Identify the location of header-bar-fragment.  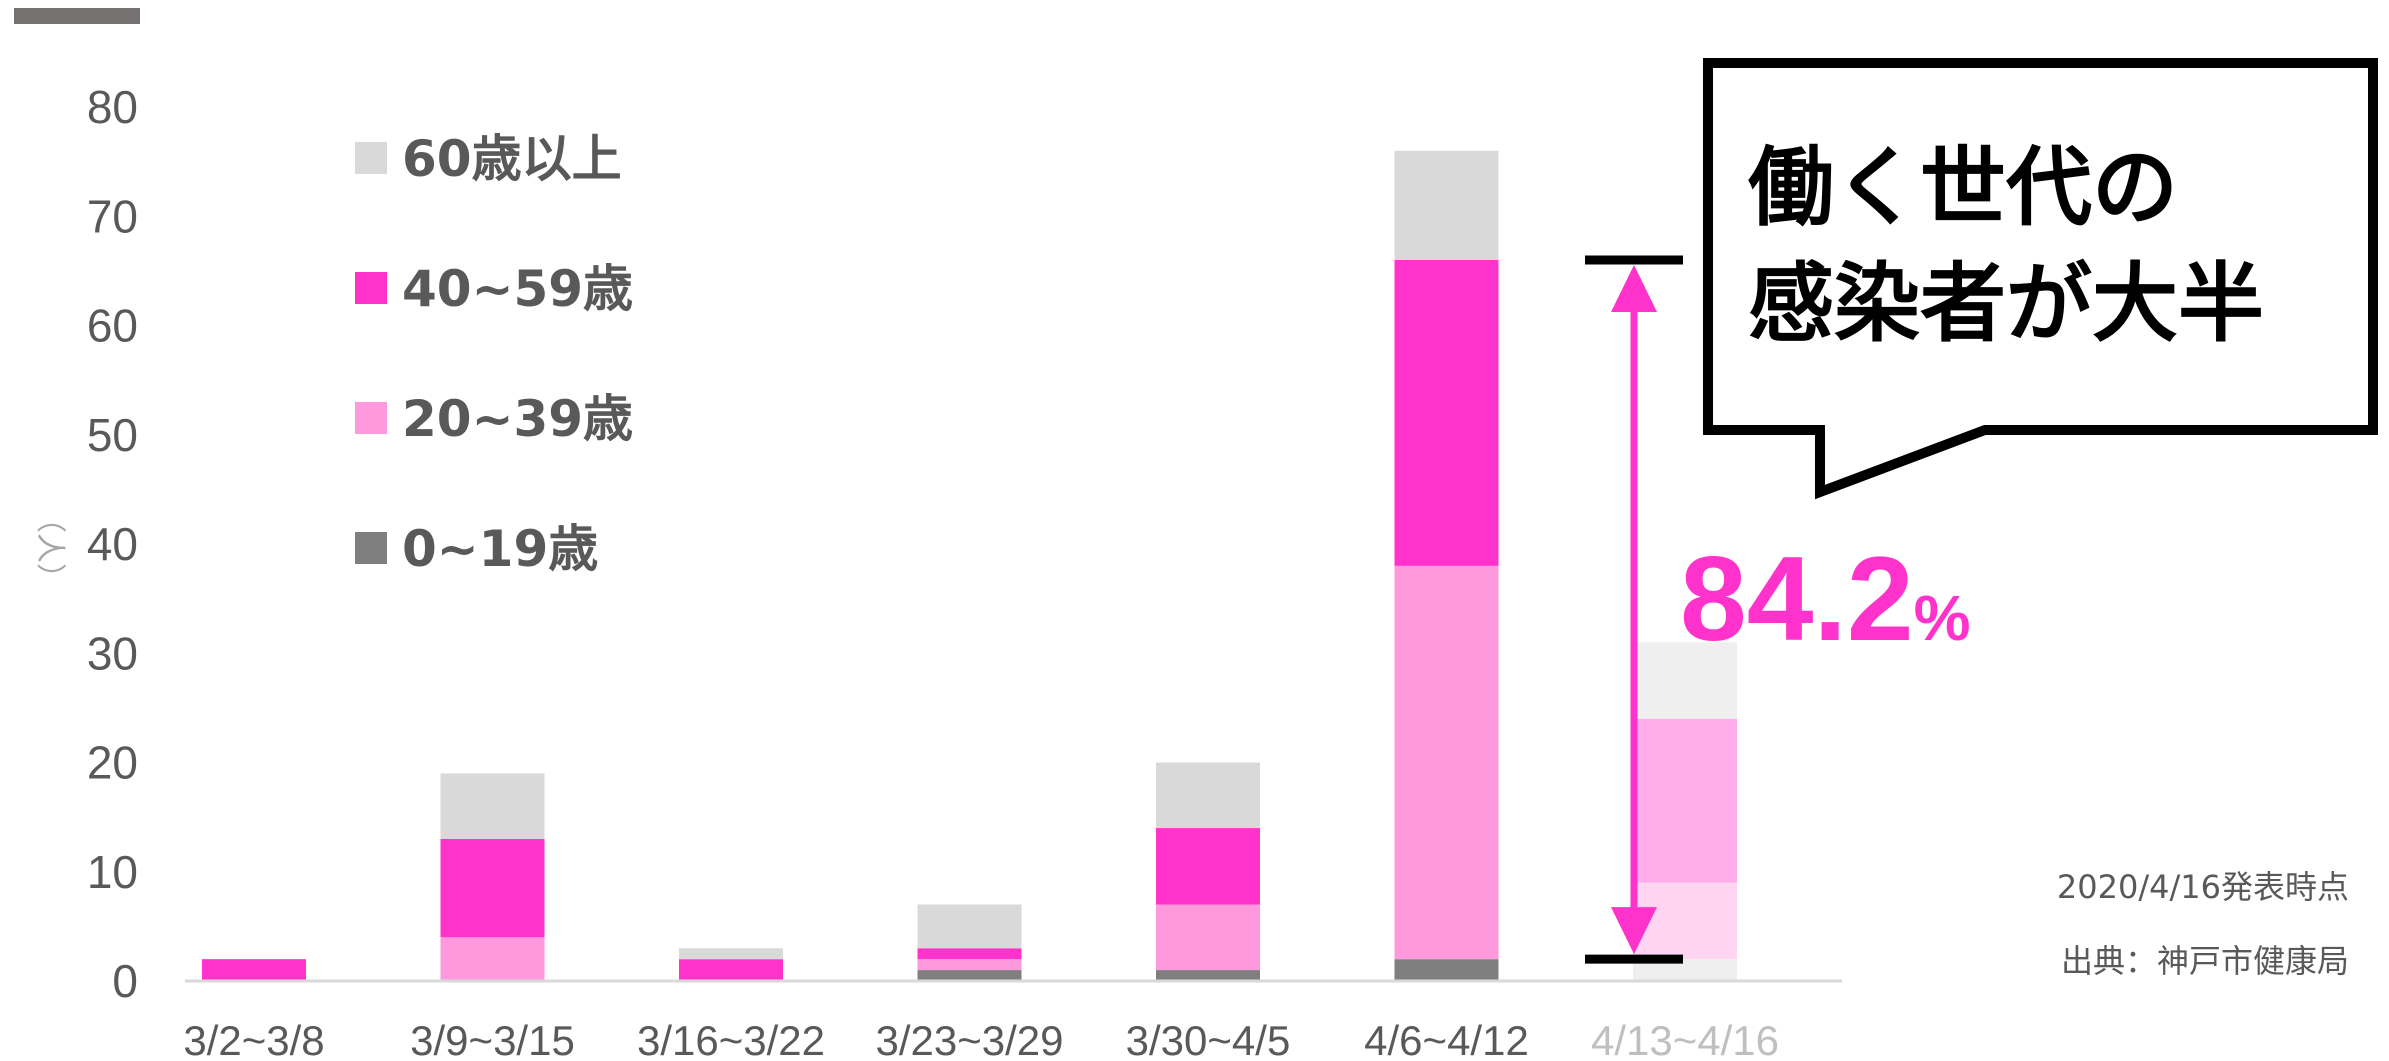
(77, 16).